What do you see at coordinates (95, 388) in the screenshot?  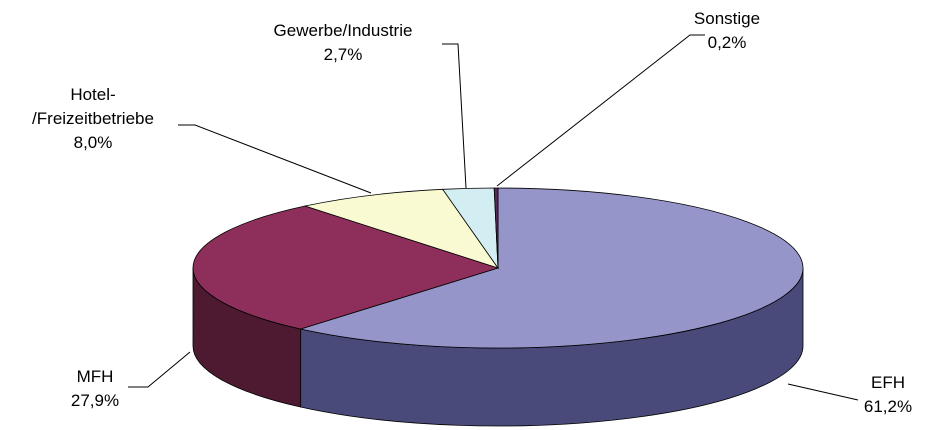 I see `slice-label-mfh: MFH 27,9%` at bounding box center [95, 388].